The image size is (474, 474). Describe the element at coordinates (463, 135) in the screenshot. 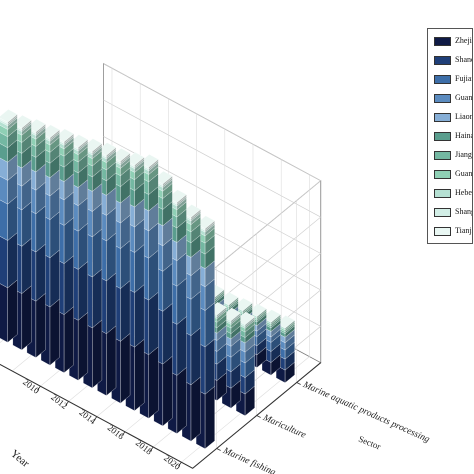

I see `legend-label: Hainar` at that location.